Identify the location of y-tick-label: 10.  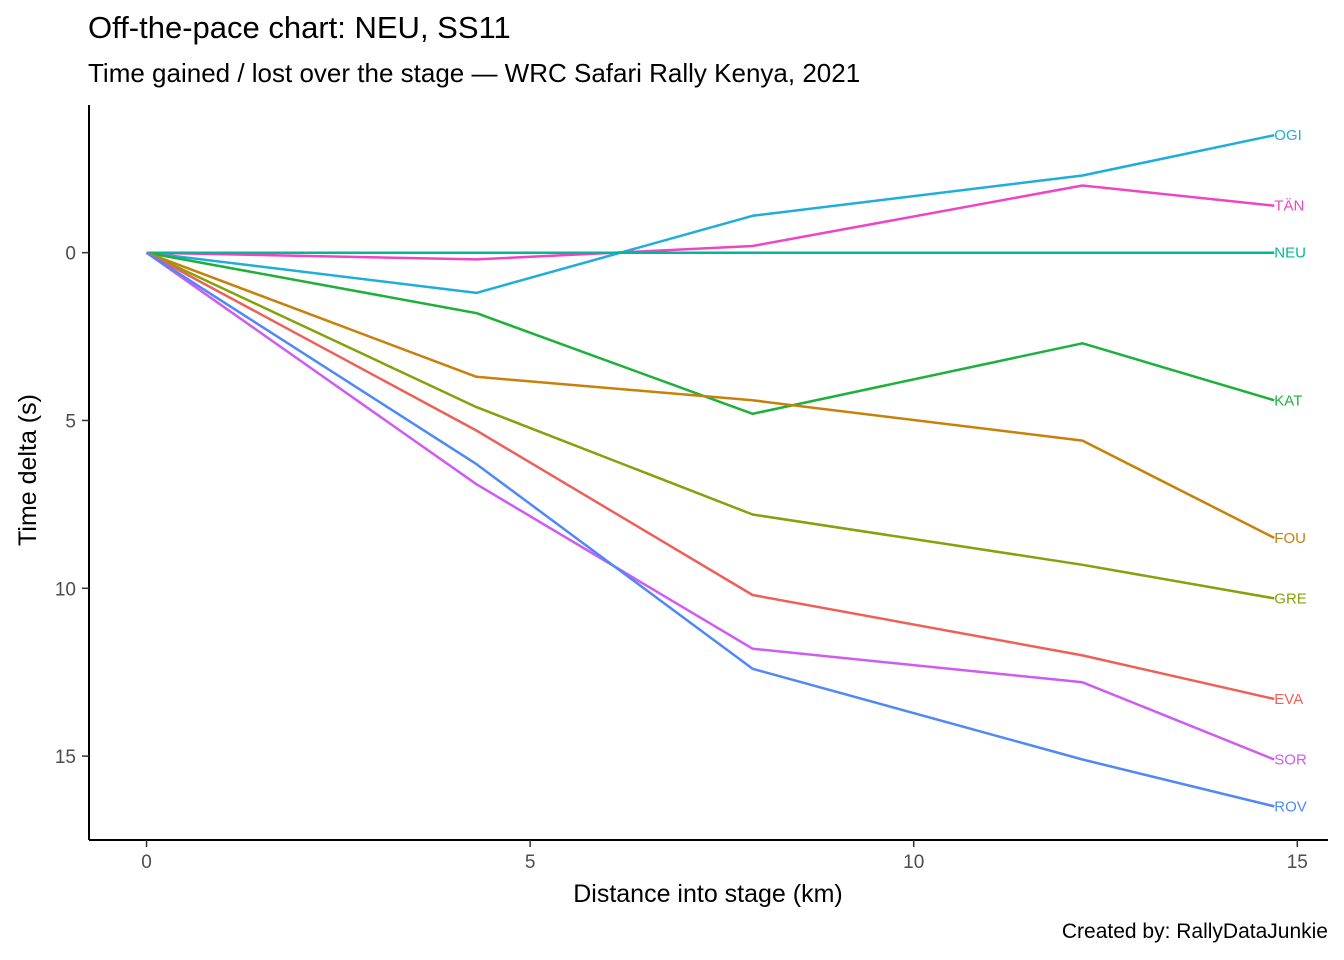
(65, 589).